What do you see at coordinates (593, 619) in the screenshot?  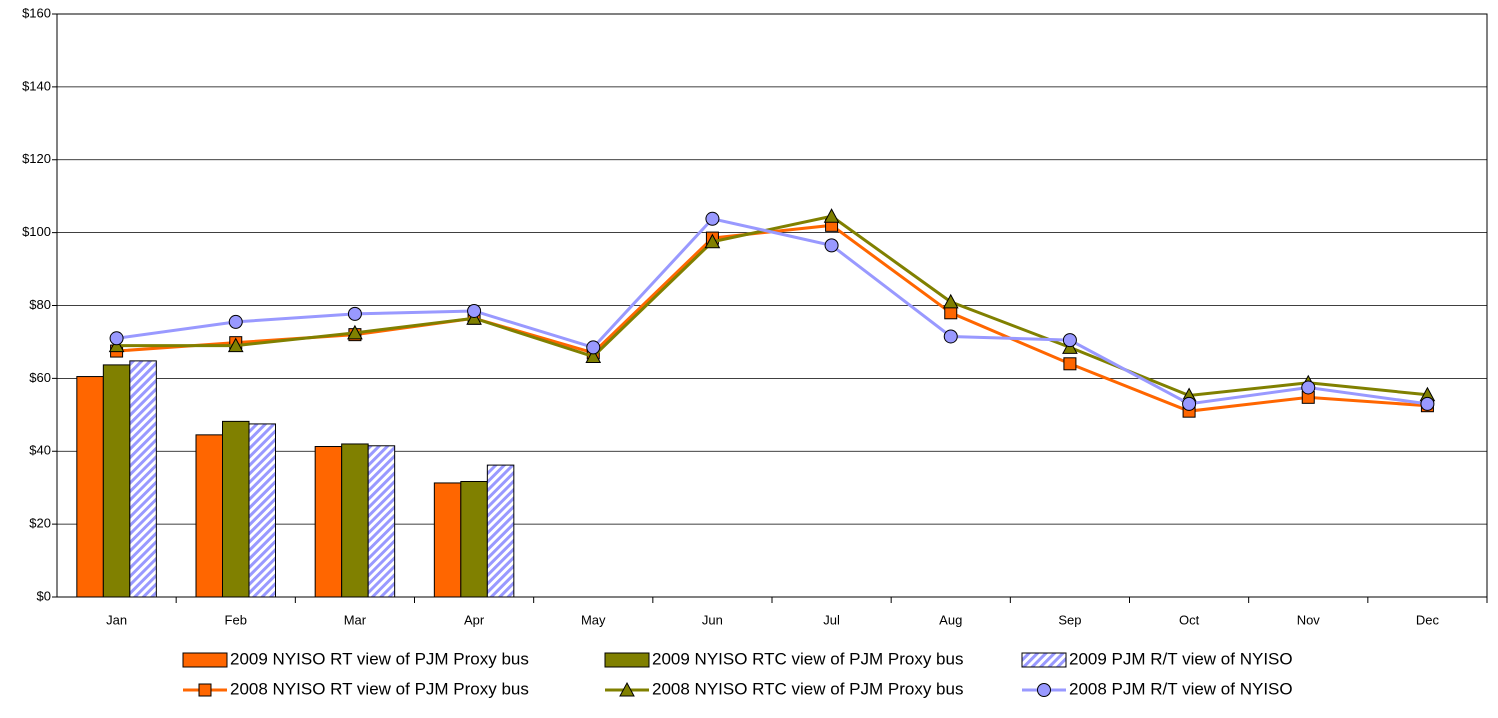 I see `x-tick-label: May` at bounding box center [593, 619].